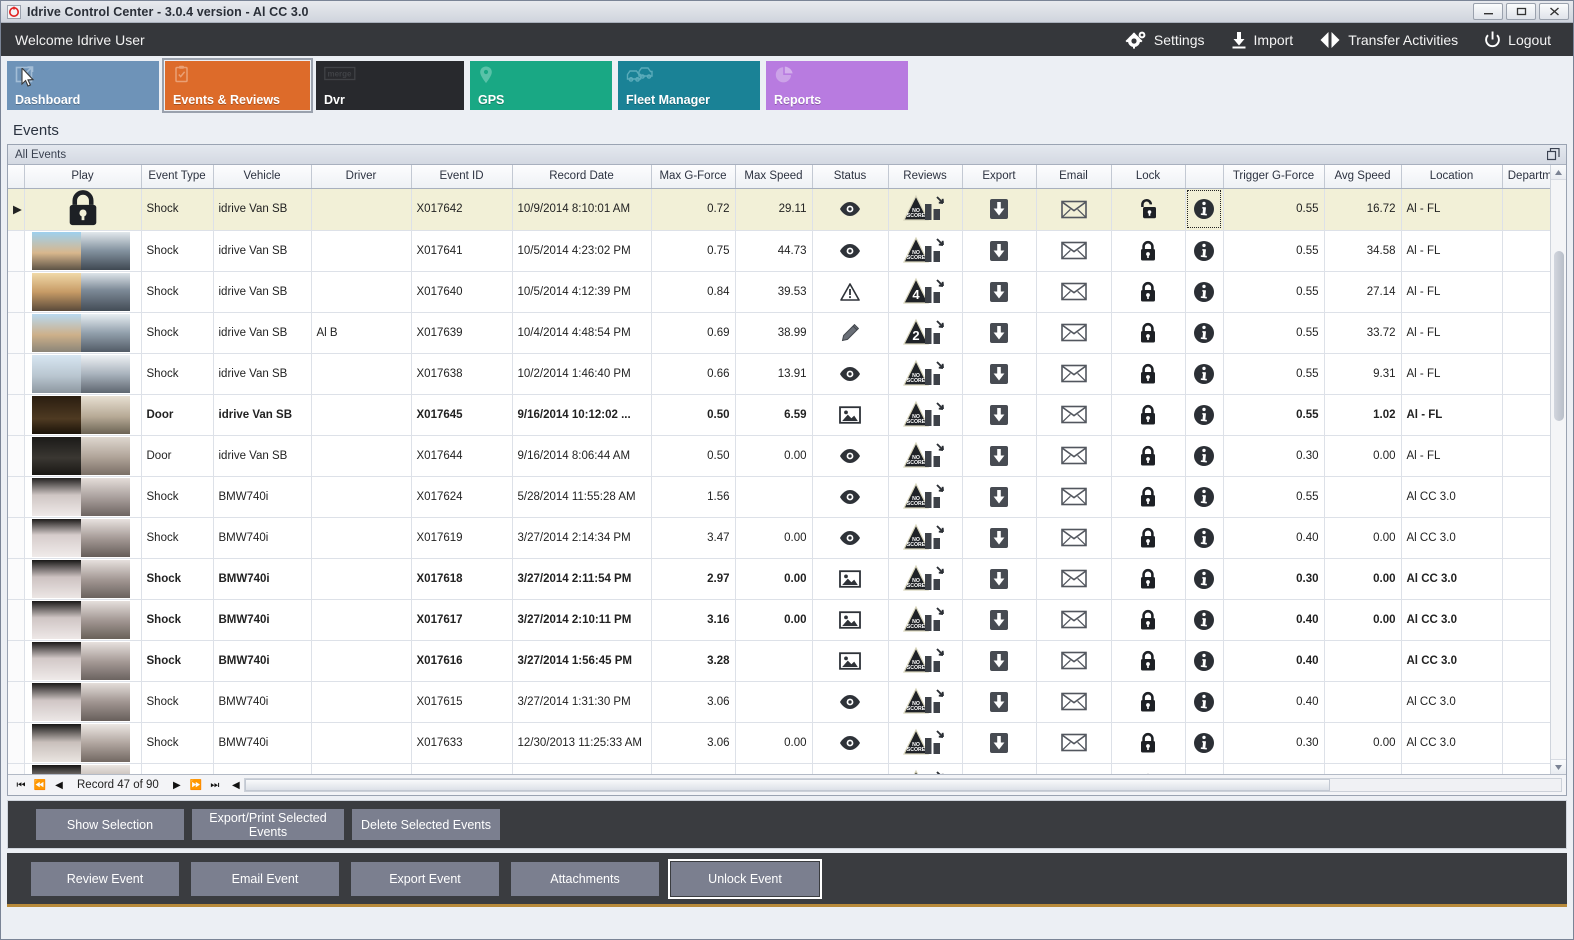  I want to click on col-event-type: Event Type, so click(177, 177).